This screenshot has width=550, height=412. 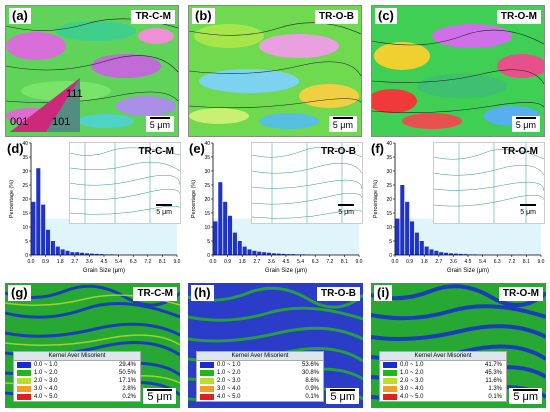 What do you see at coordinates (92, 71) in the screenshot?
I see `ipf-texture-a` at bounding box center [92, 71].